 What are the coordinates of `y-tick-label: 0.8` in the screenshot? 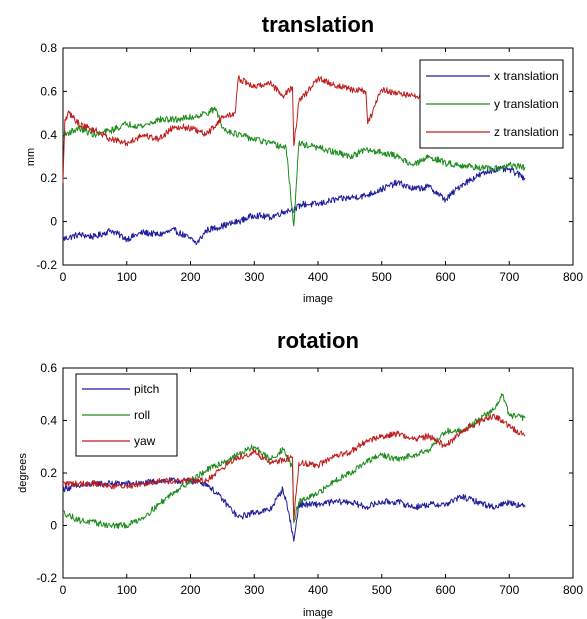 It's located at (48, 48).